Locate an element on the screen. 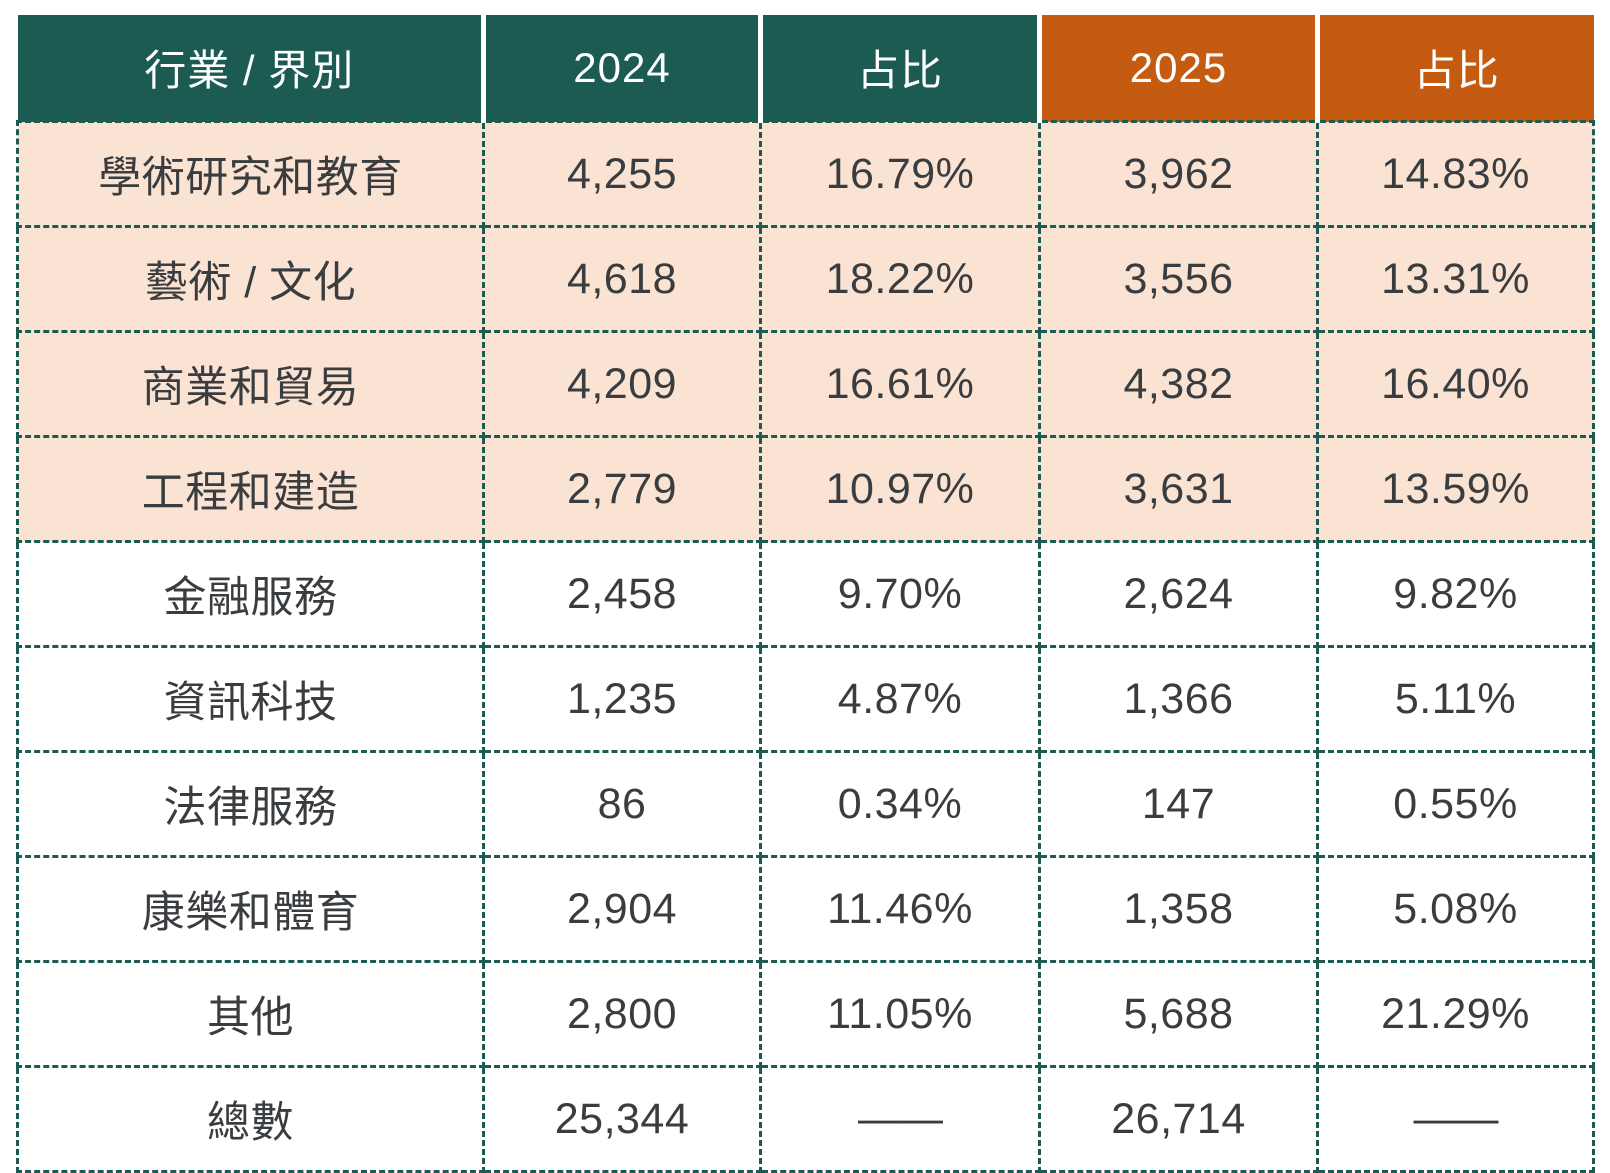 The width and height of the screenshot is (1610, 1173). cell-2025-count: 3,556 is located at coordinates (1178, 279).